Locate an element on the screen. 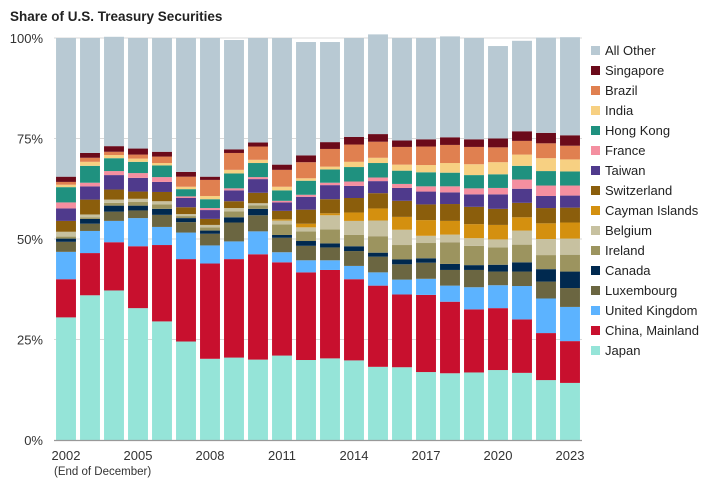 The height and width of the screenshot is (481, 705). bar-segment-india-2011 is located at coordinates (282, 188).